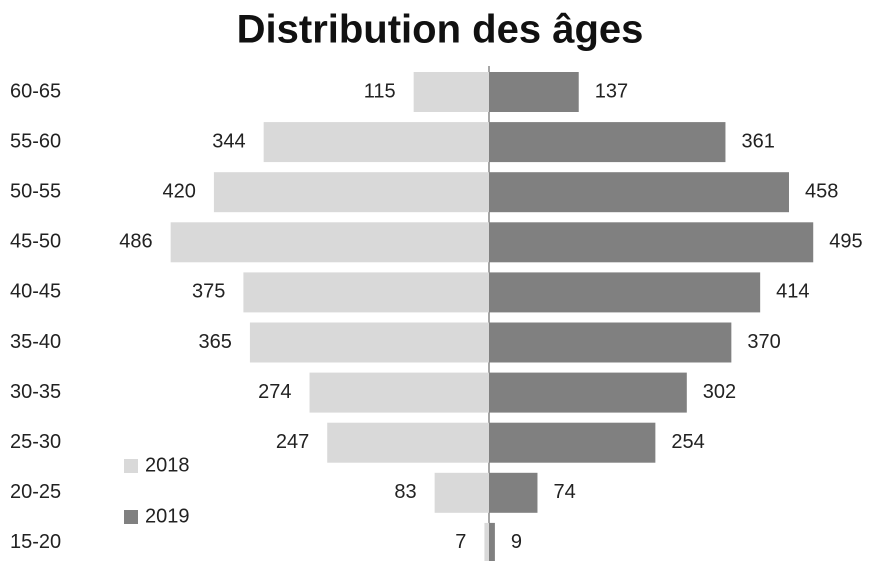 The image size is (869, 561). What do you see at coordinates (292, 442) in the screenshot?
I see `data-label: 247` at bounding box center [292, 442].